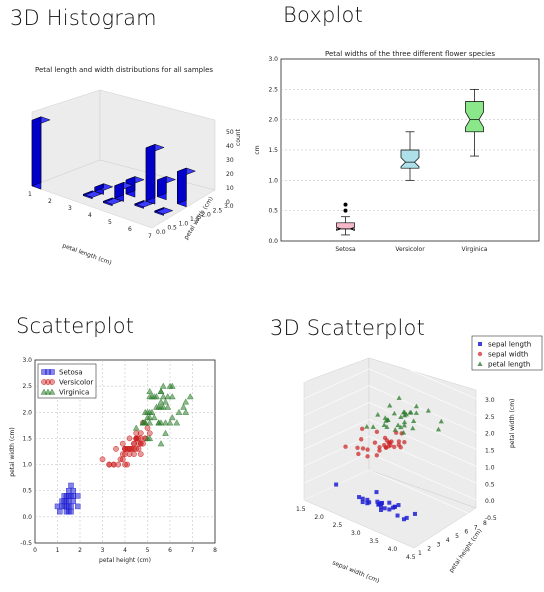 This screenshot has height=592, width=544. I want to click on hist3d-ytick: 0.0, so click(161, 232).